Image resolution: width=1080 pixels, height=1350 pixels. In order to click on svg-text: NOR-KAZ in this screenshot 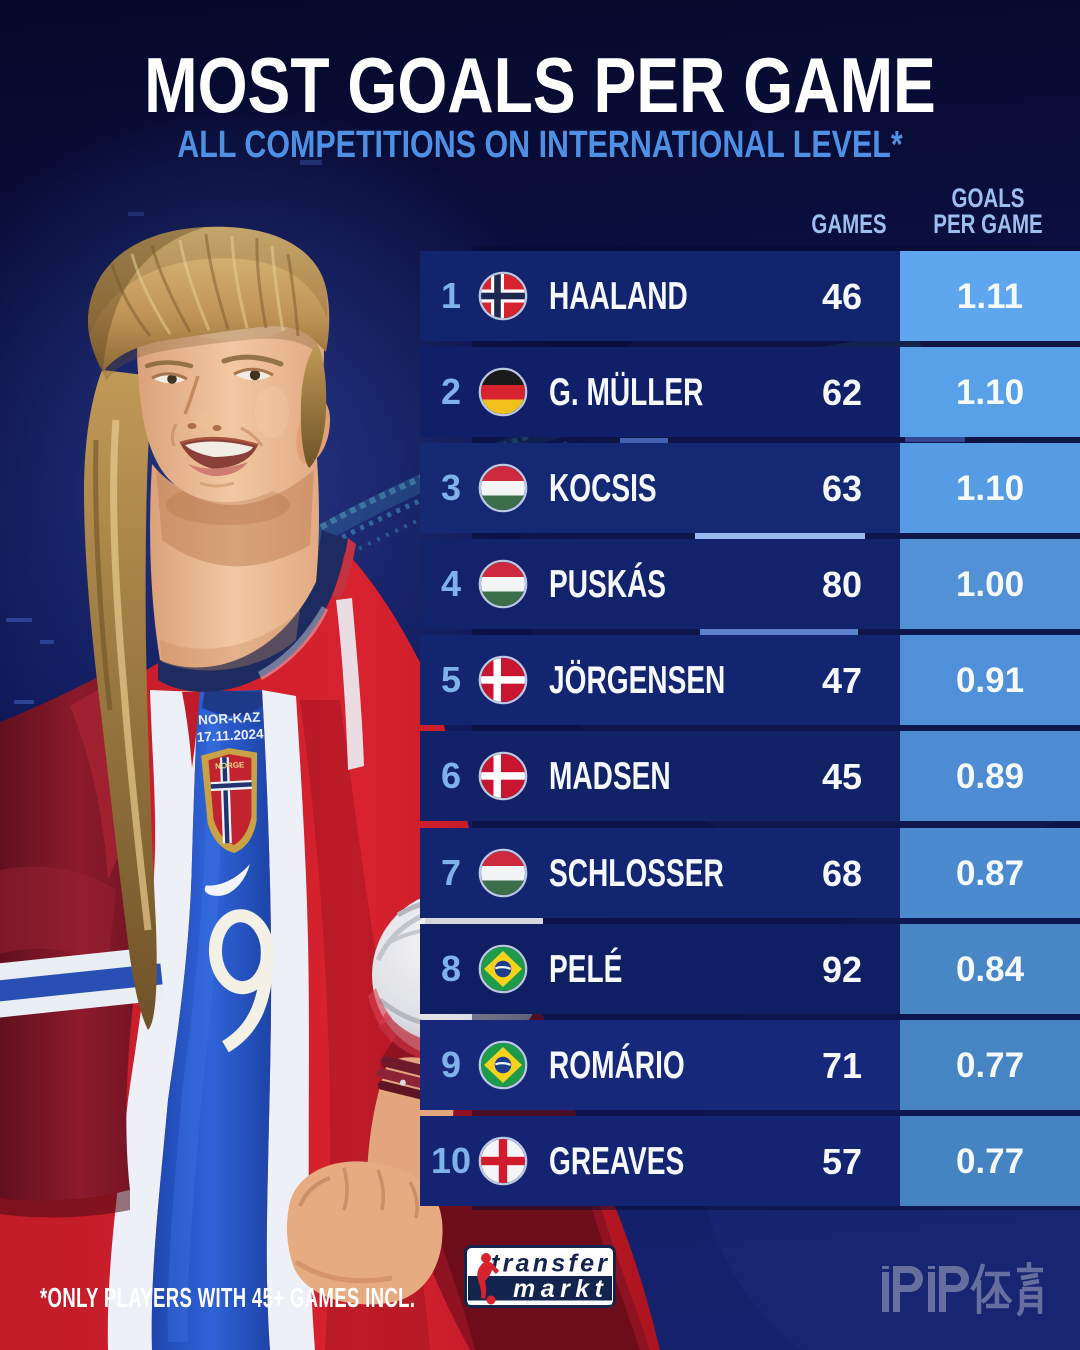, I will do `click(229, 718)`.